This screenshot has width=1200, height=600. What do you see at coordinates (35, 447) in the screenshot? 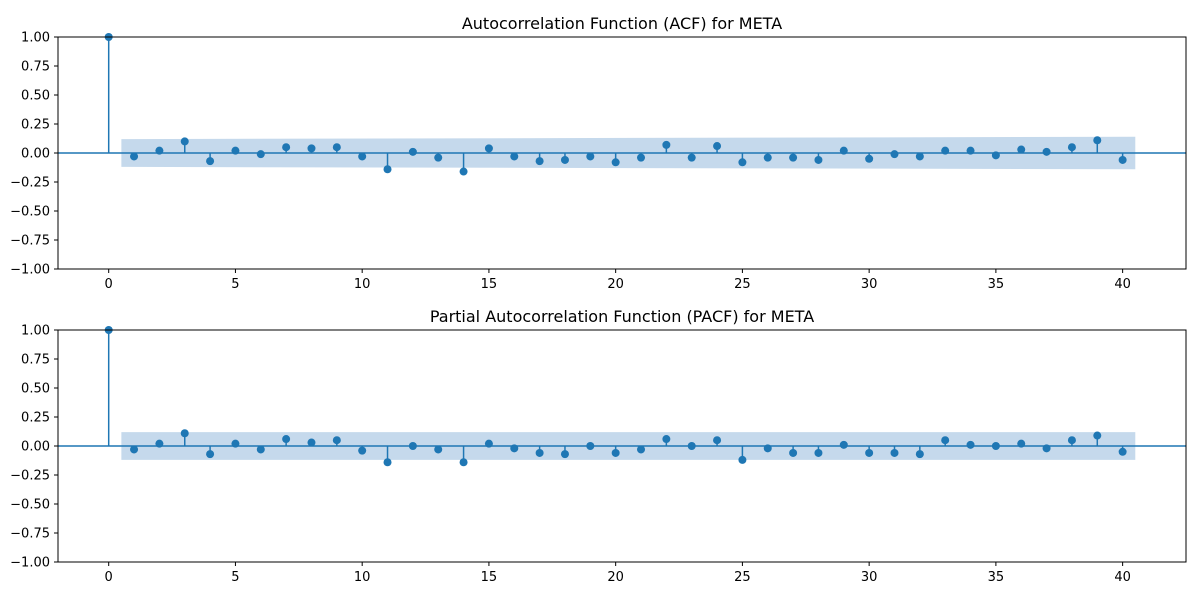
I see `pacf-ytick-label: 0.00` at bounding box center [35, 447].